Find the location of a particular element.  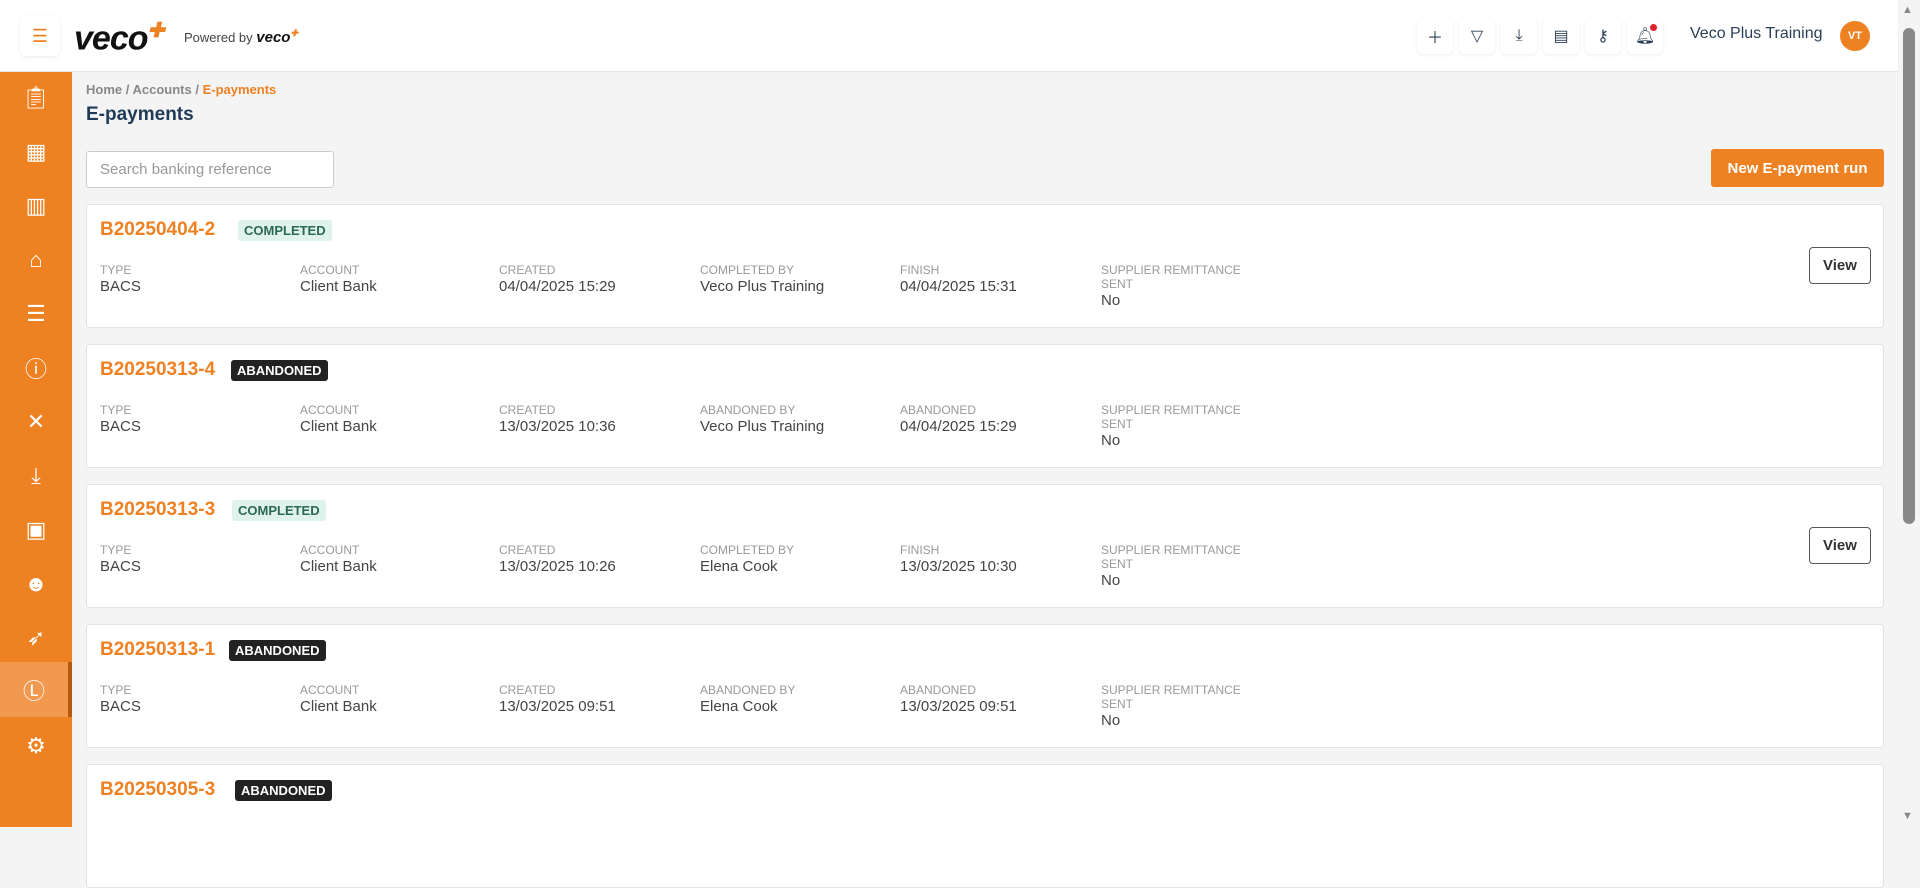

new-epayment-run-button: New E-payment run is located at coordinates (1797, 168).